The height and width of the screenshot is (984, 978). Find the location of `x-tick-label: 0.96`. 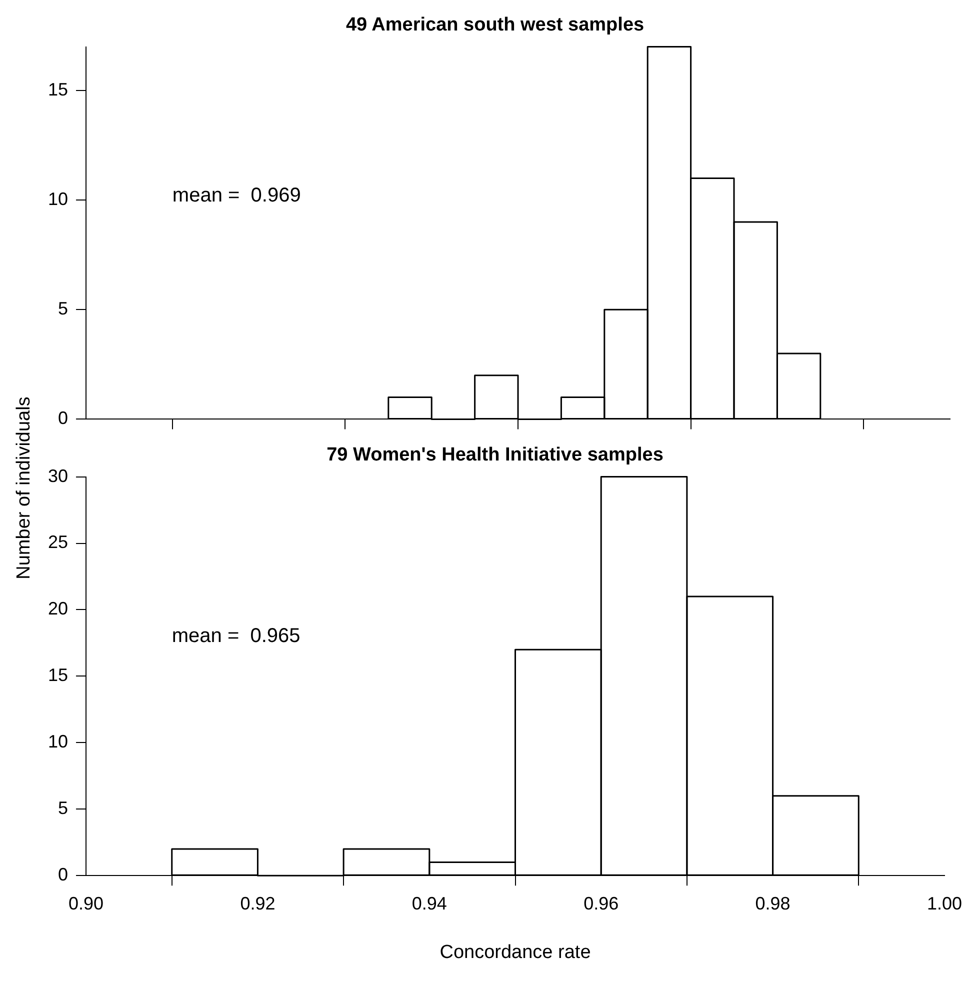

x-tick-label: 0.96 is located at coordinates (601, 903).